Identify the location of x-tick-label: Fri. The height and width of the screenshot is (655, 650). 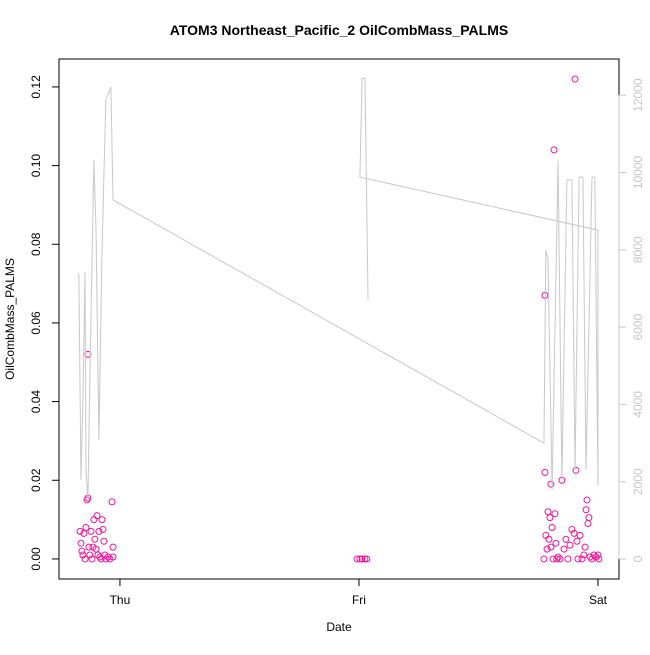
(359, 600).